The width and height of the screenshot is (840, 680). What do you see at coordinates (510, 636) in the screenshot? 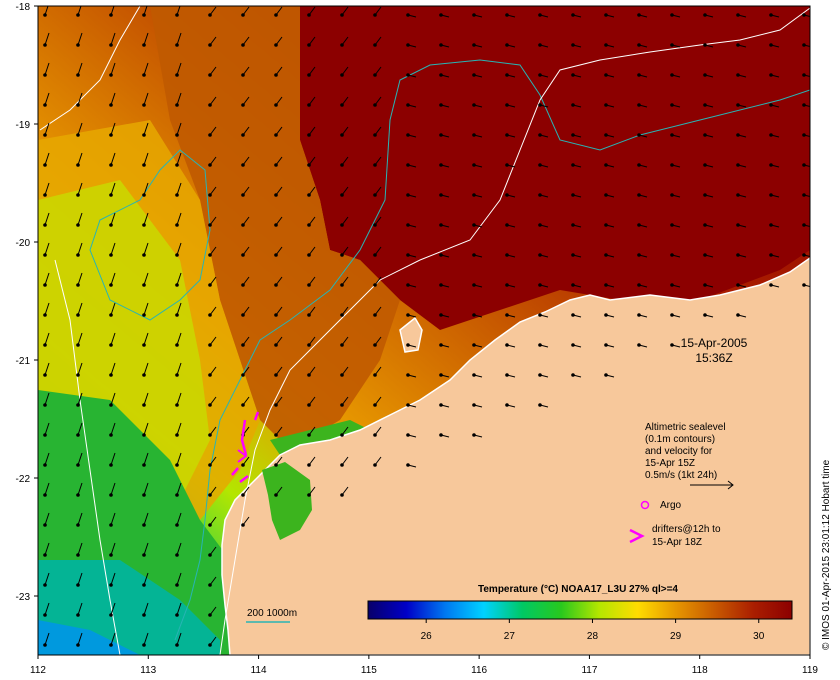
I see `colorbar-tick-label: 27` at bounding box center [510, 636].